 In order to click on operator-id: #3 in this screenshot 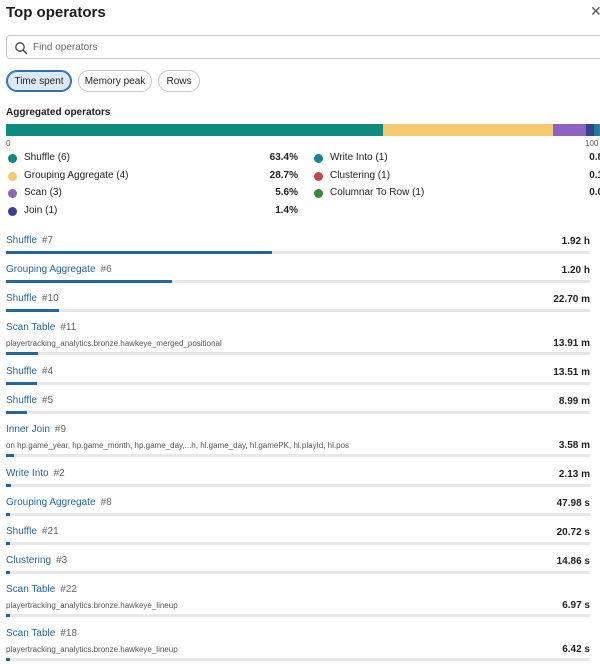, I will do `click(62, 560)`.